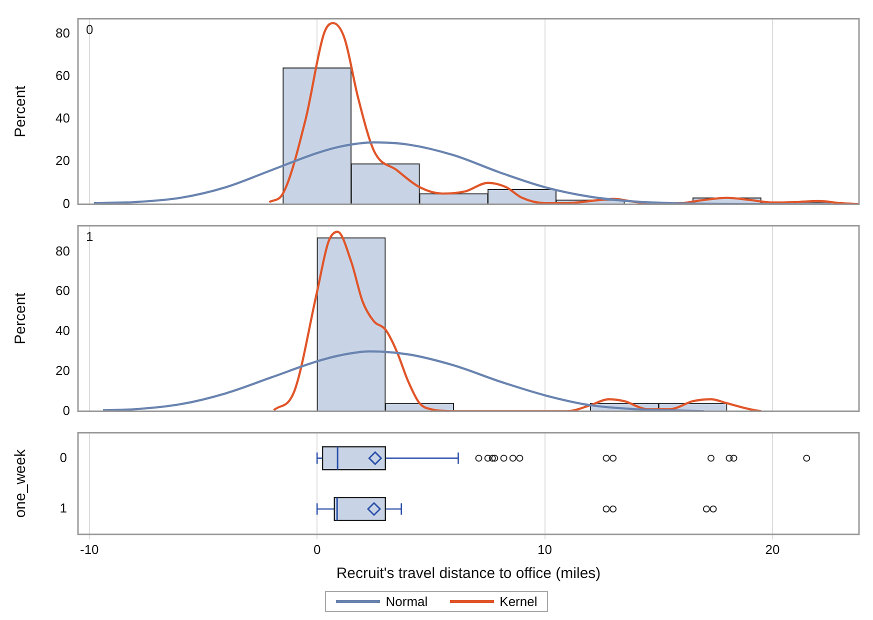 The width and height of the screenshot is (873, 620). I want to click on x-tick-label: 20, so click(772, 549).